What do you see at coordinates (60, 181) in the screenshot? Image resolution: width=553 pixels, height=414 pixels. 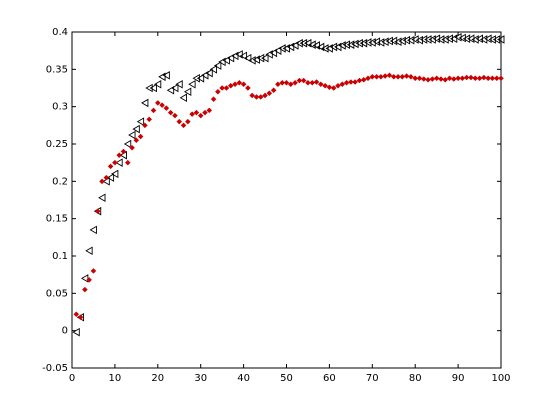 I see `y-tick-label: 0.2` at bounding box center [60, 181].